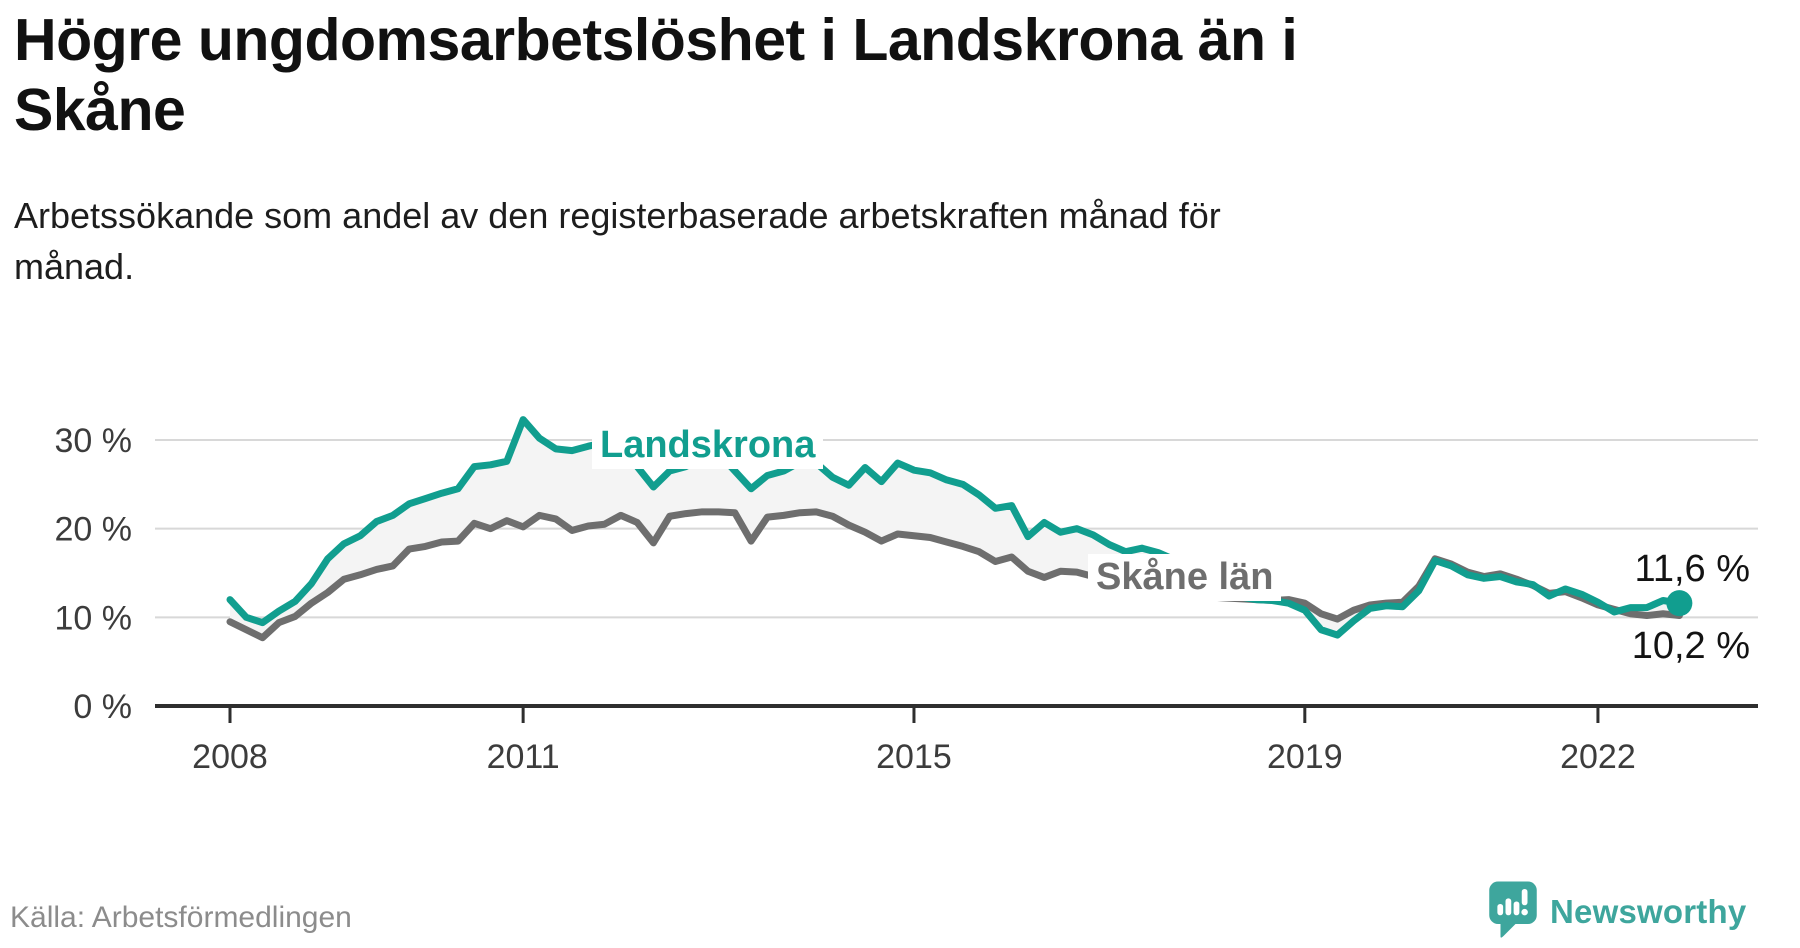 Image resolution: width=1800 pixels, height=948 pixels. I want to click on svg-text: 2022, so click(1598, 757).